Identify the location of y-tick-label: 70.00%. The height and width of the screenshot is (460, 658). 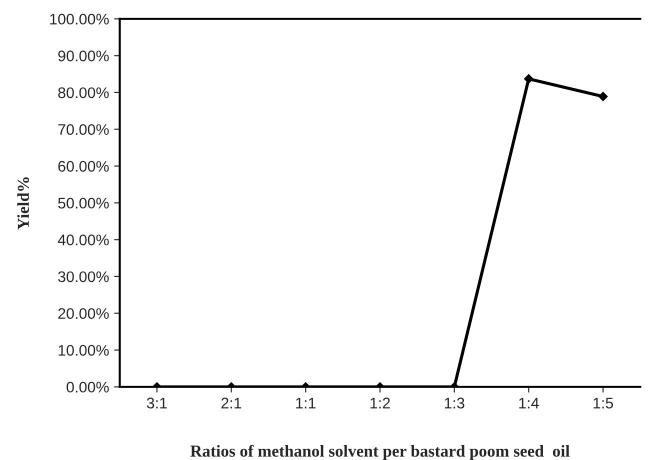
(83, 129).